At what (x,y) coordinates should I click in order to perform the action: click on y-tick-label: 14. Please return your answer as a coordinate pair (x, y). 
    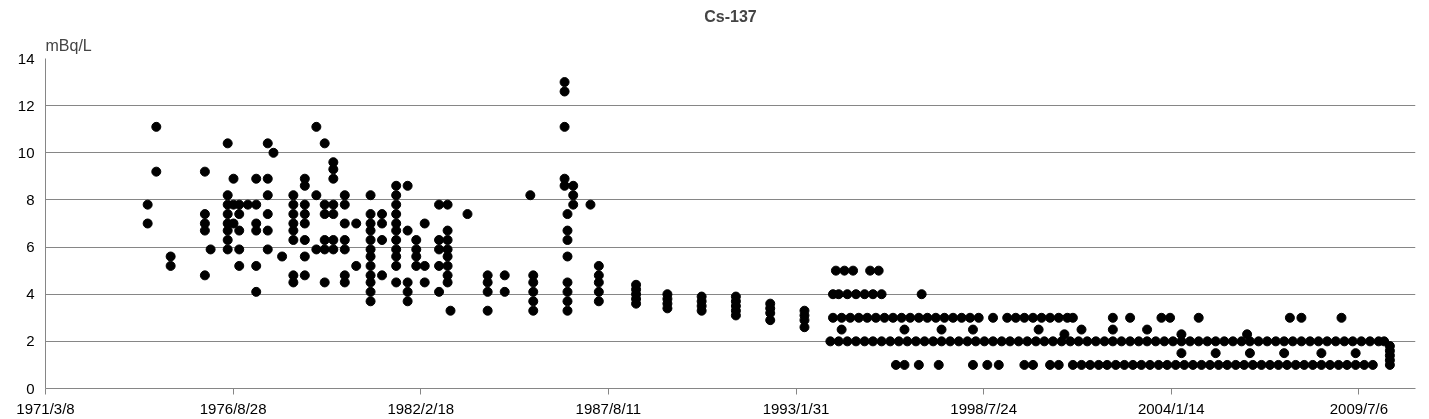
    Looking at the image, I should click on (26, 58).